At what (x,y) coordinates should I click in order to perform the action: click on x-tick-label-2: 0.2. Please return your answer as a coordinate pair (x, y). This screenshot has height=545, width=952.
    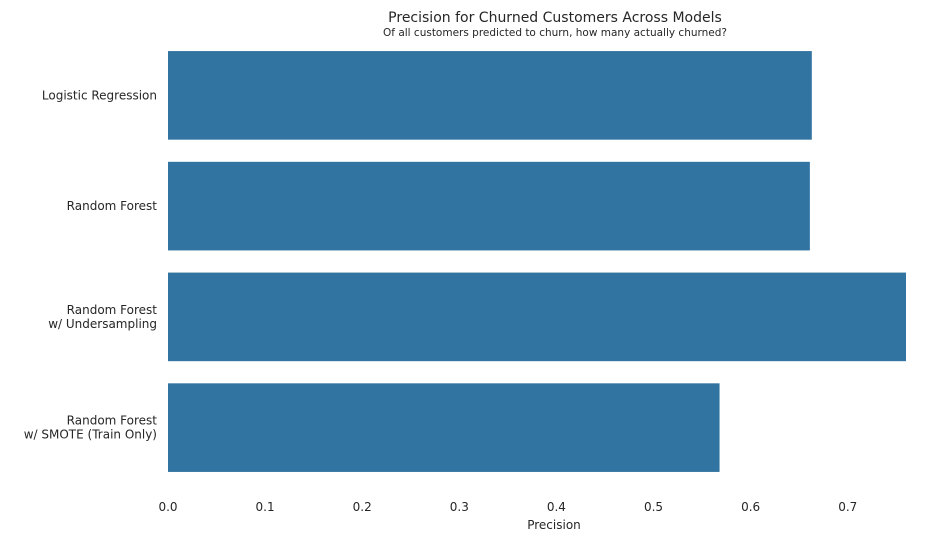
    Looking at the image, I should click on (362, 507).